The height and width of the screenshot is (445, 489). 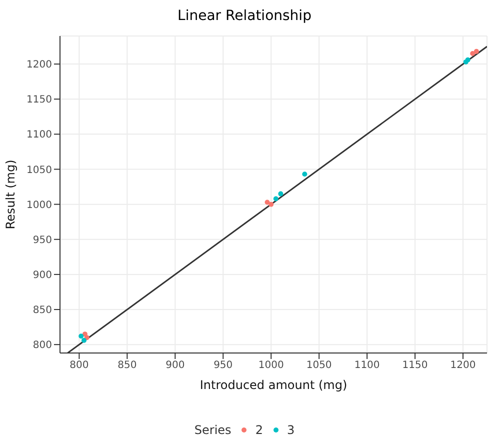 What do you see at coordinates (39, 170) in the screenshot?
I see `y-tick-label: 1050` at bounding box center [39, 170].